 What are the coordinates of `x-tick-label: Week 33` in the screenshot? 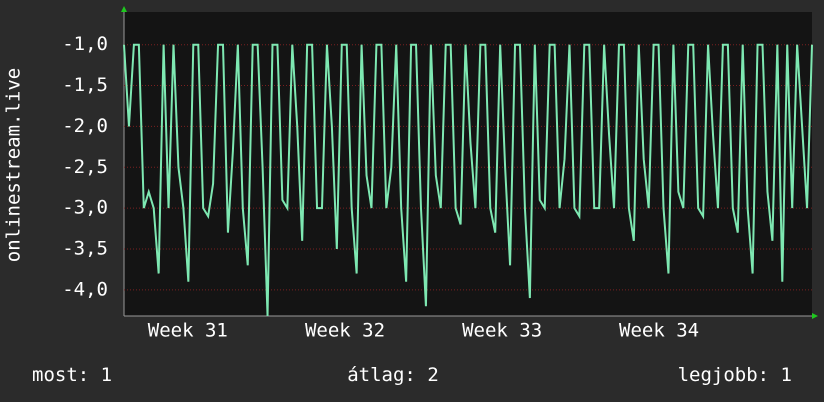 It's located at (502, 331).